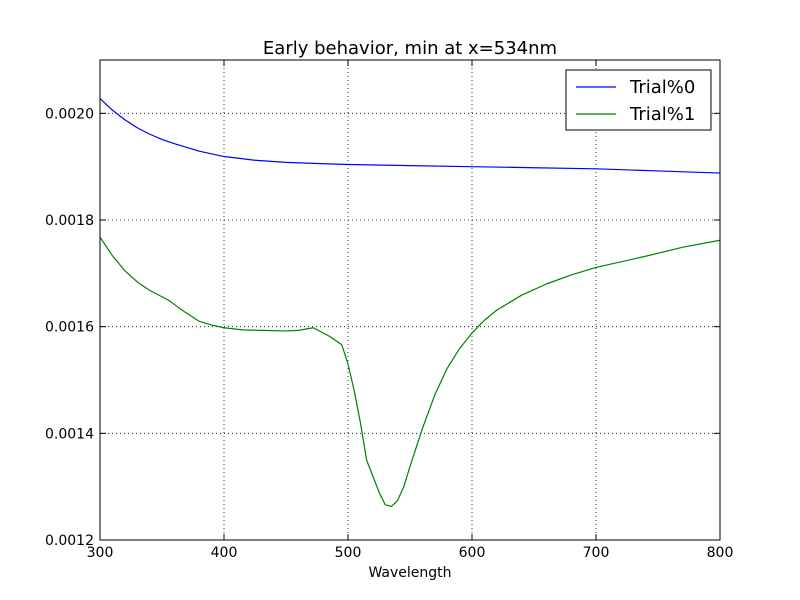 The width and height of the screenshot is (800, 600). What do you see at coordinates (472, 553) in the screenshot?
I see `x-tick-label: 600` at bounding box center [472, 553].